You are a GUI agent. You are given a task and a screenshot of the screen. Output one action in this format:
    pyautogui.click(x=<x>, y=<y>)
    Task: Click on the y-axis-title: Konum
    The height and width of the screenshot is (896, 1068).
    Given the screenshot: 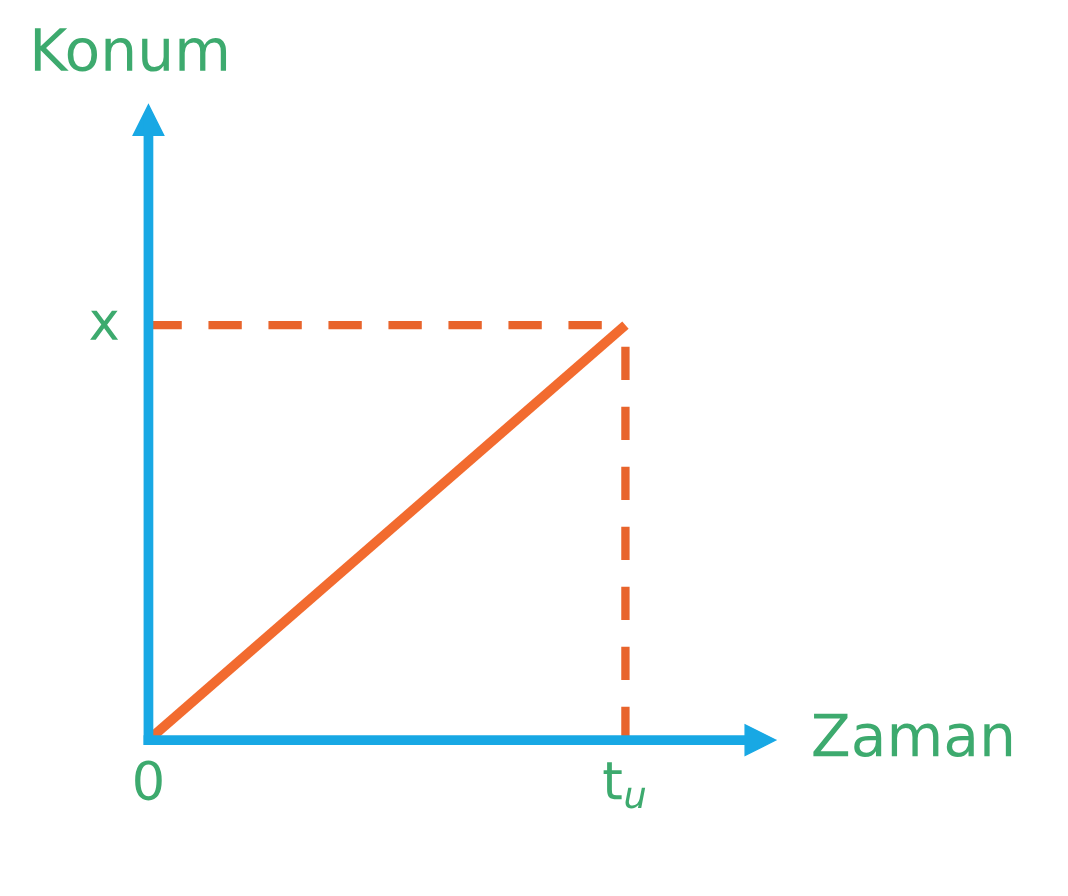 What is the action you would take?
    pyautogui.click(x=130, y=50)
    